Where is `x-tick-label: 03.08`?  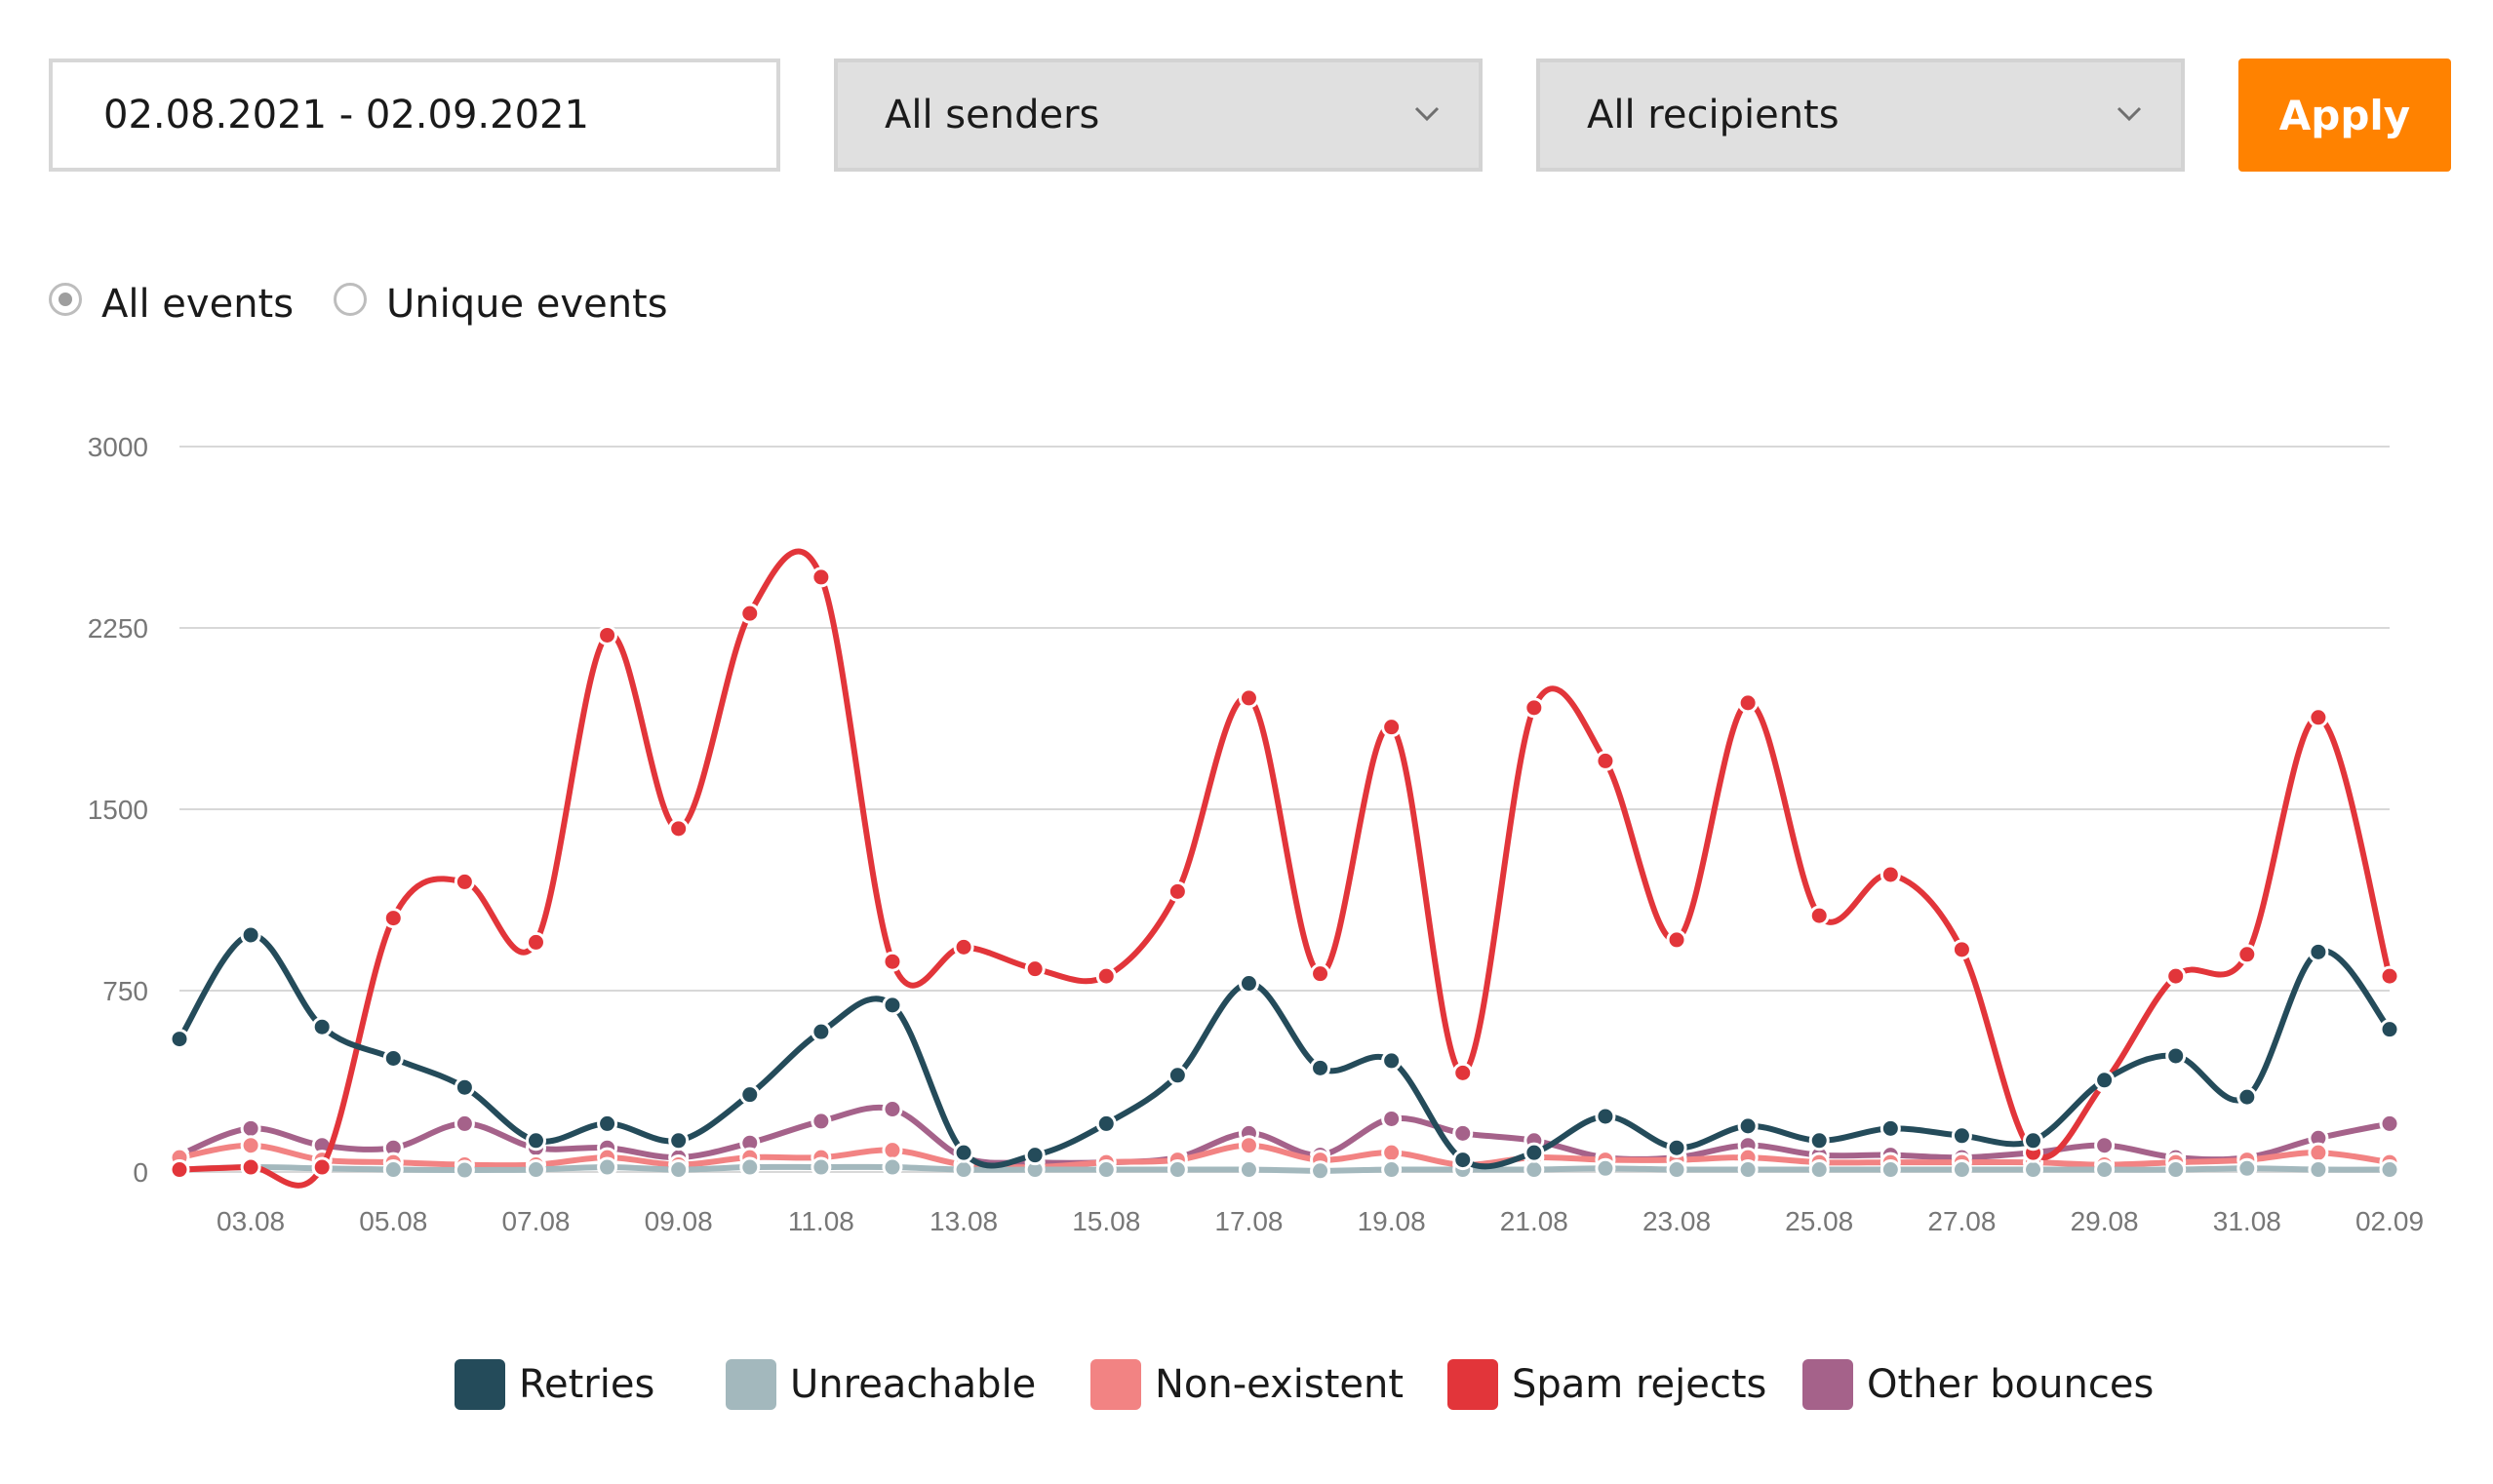 x-tick-label: 03.08 is located at coordinates (251, 1221).